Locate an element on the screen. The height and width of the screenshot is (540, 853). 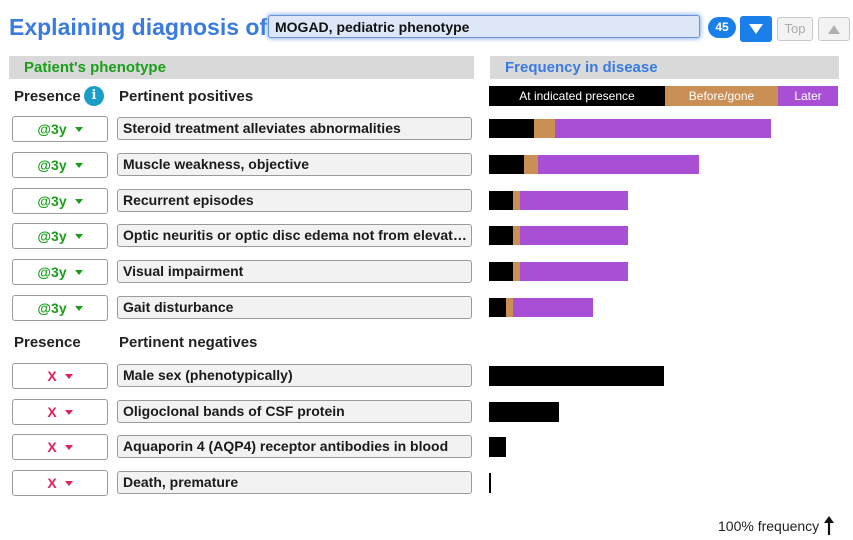
next-down-button is located at coordinates (756, 29).